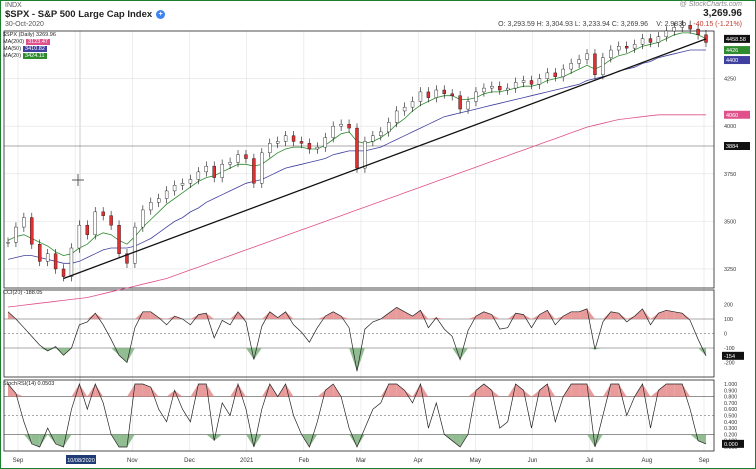 Image resolution: width=756 pixels, height=469 pixels. I want to click on stoch-line-badge-label: 0.000, so click(731, 445).